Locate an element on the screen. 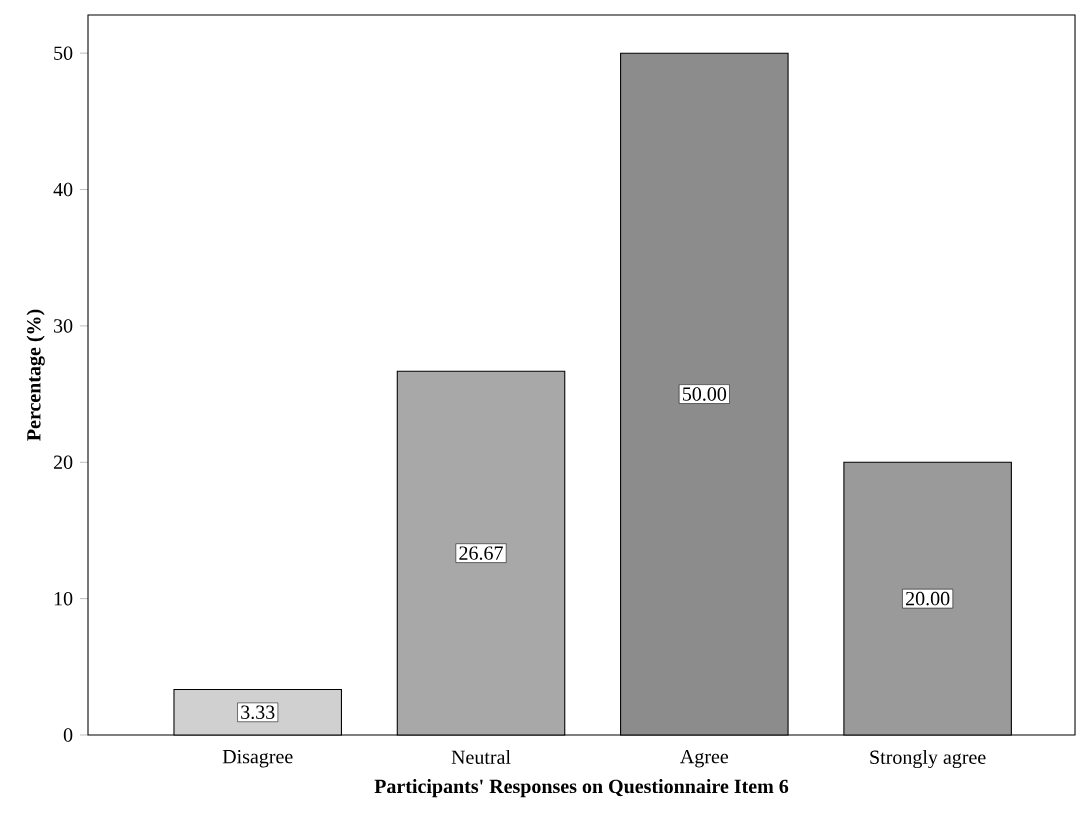 Image resolution: width=1077 pixels, height=825 pixels. y-tick-label: 0 is located at coordinates (68, 735).